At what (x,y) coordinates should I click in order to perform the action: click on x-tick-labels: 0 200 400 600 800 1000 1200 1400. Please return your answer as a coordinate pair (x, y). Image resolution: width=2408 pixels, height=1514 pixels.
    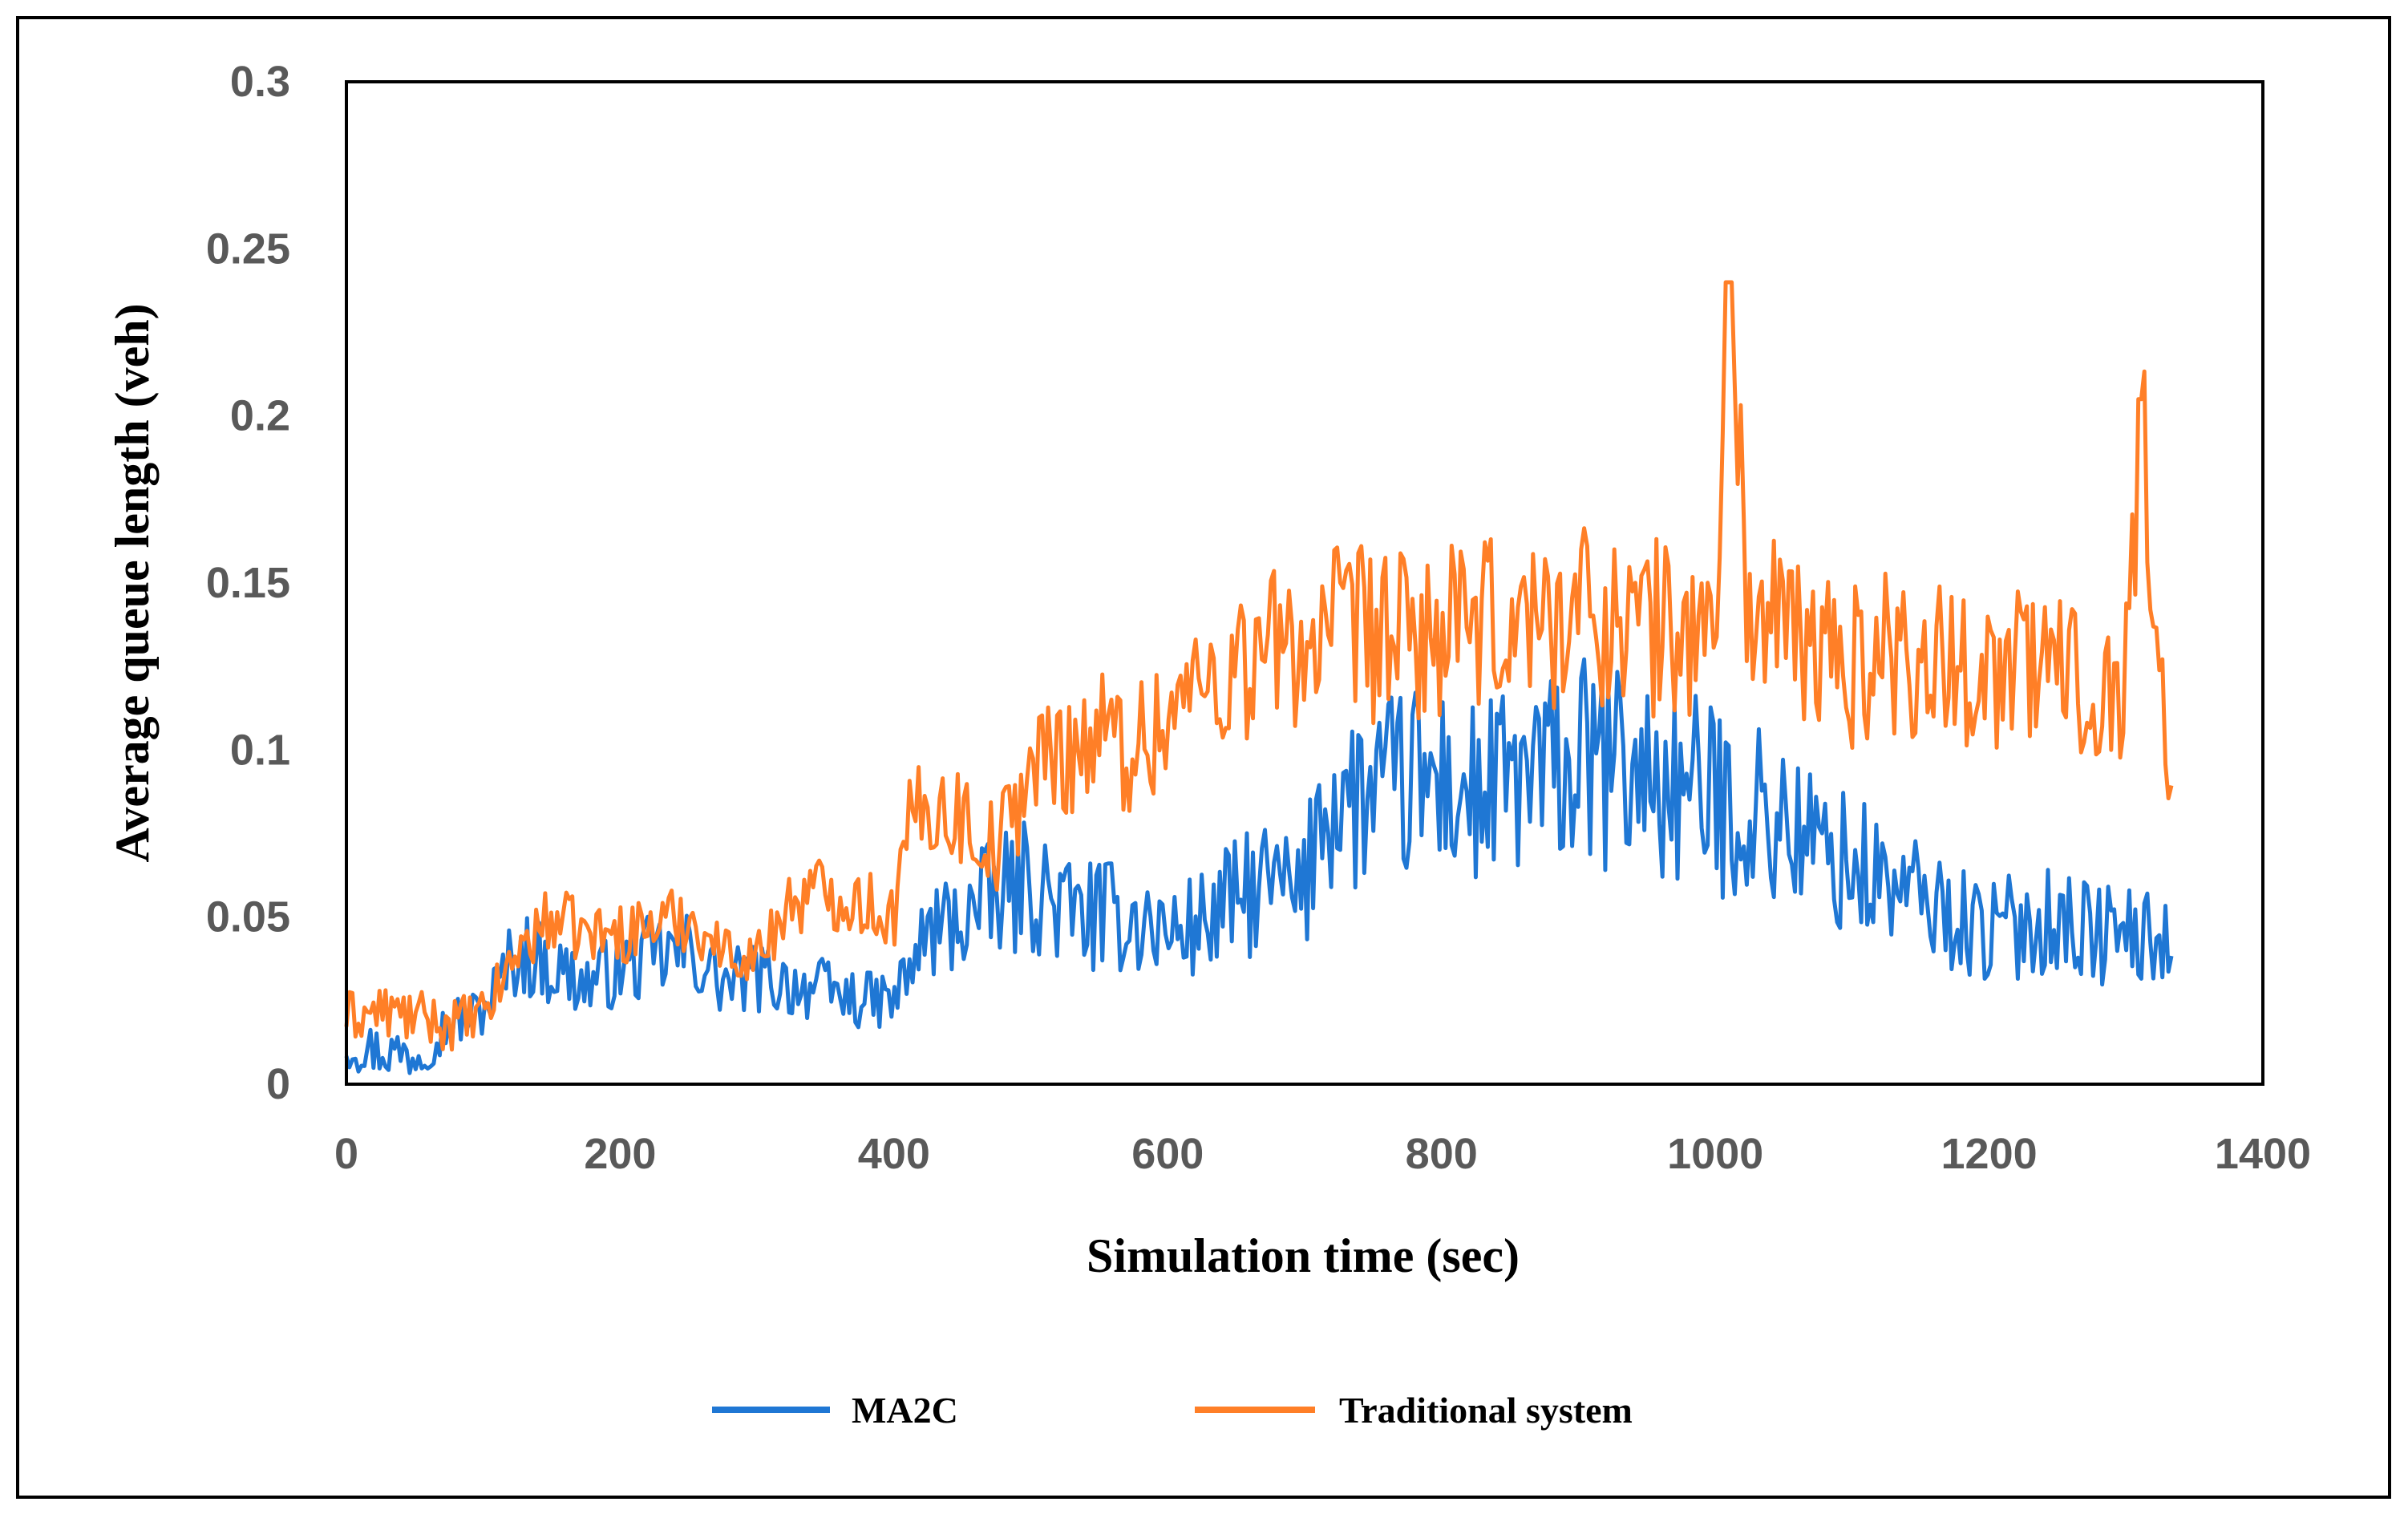
    Looking at the image, I should click on (1322, 1154).